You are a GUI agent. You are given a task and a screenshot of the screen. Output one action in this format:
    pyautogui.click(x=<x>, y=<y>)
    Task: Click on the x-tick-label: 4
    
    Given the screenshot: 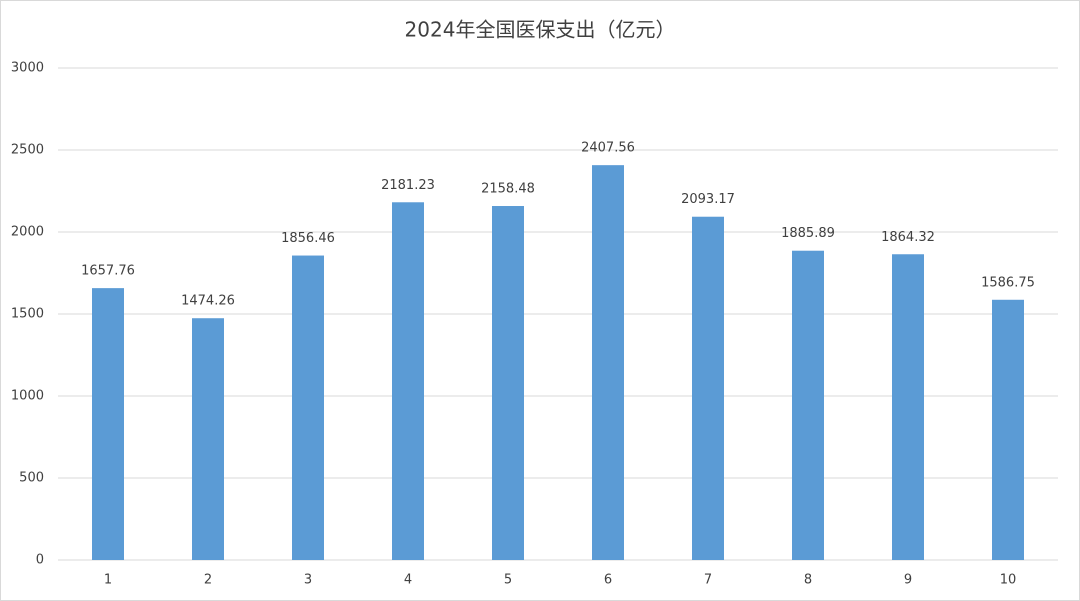 What is the action you would take?
    pyautogui.click(x=408, y=580)
    